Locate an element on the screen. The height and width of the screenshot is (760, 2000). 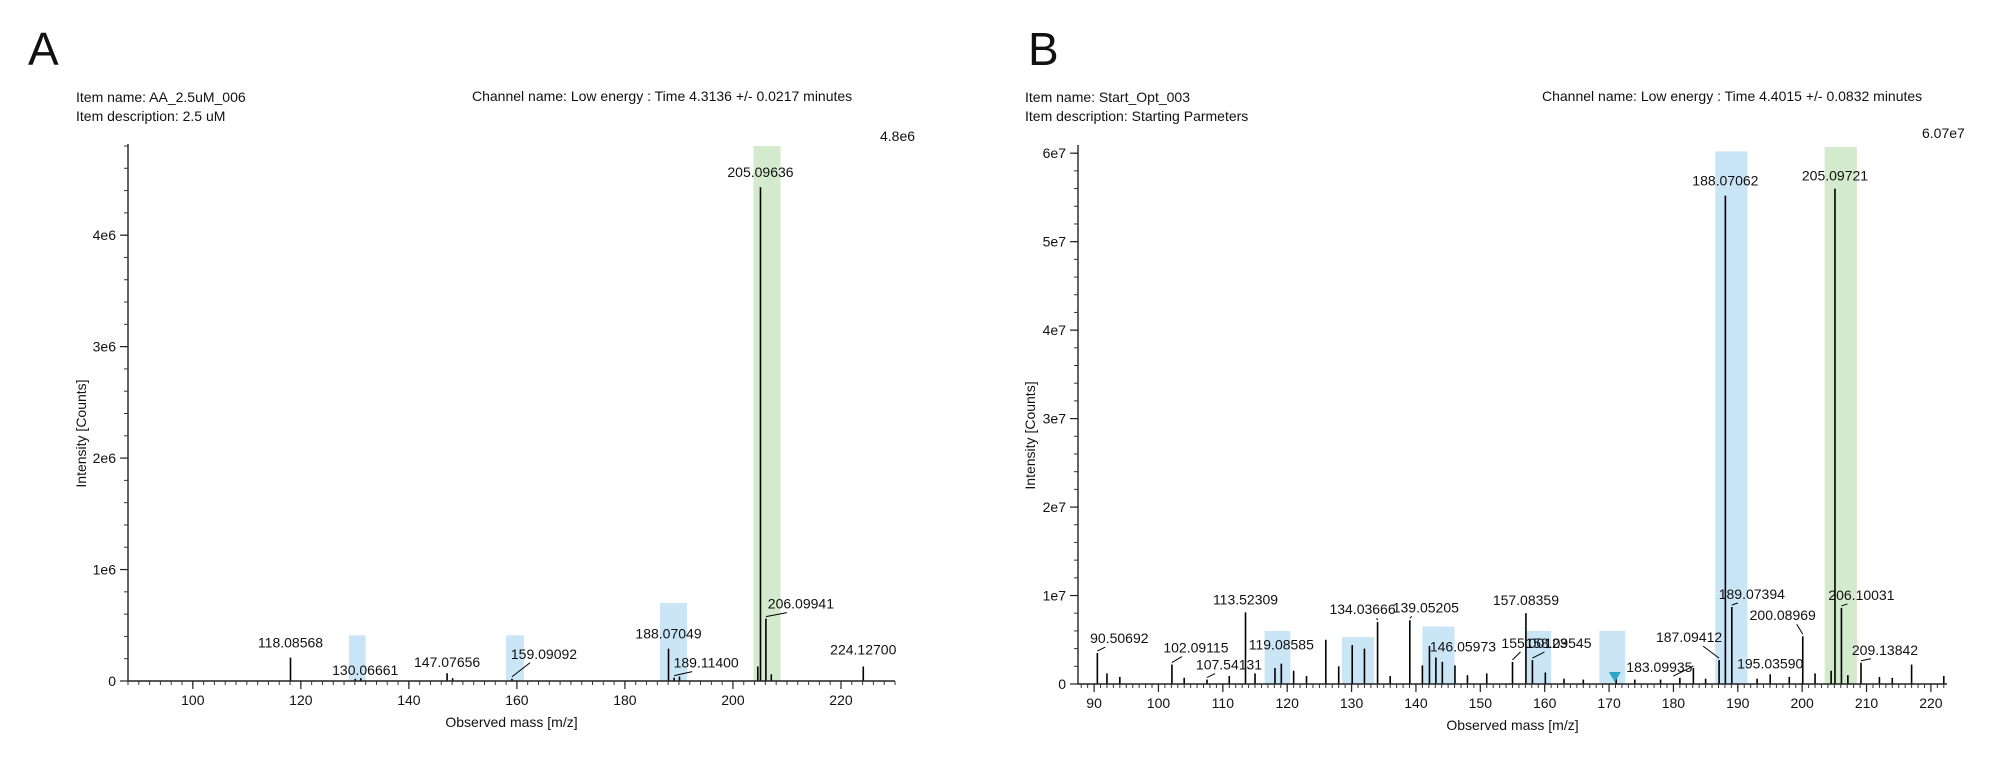
peak-label: 147.07656 is located at coordinates (447, 662).